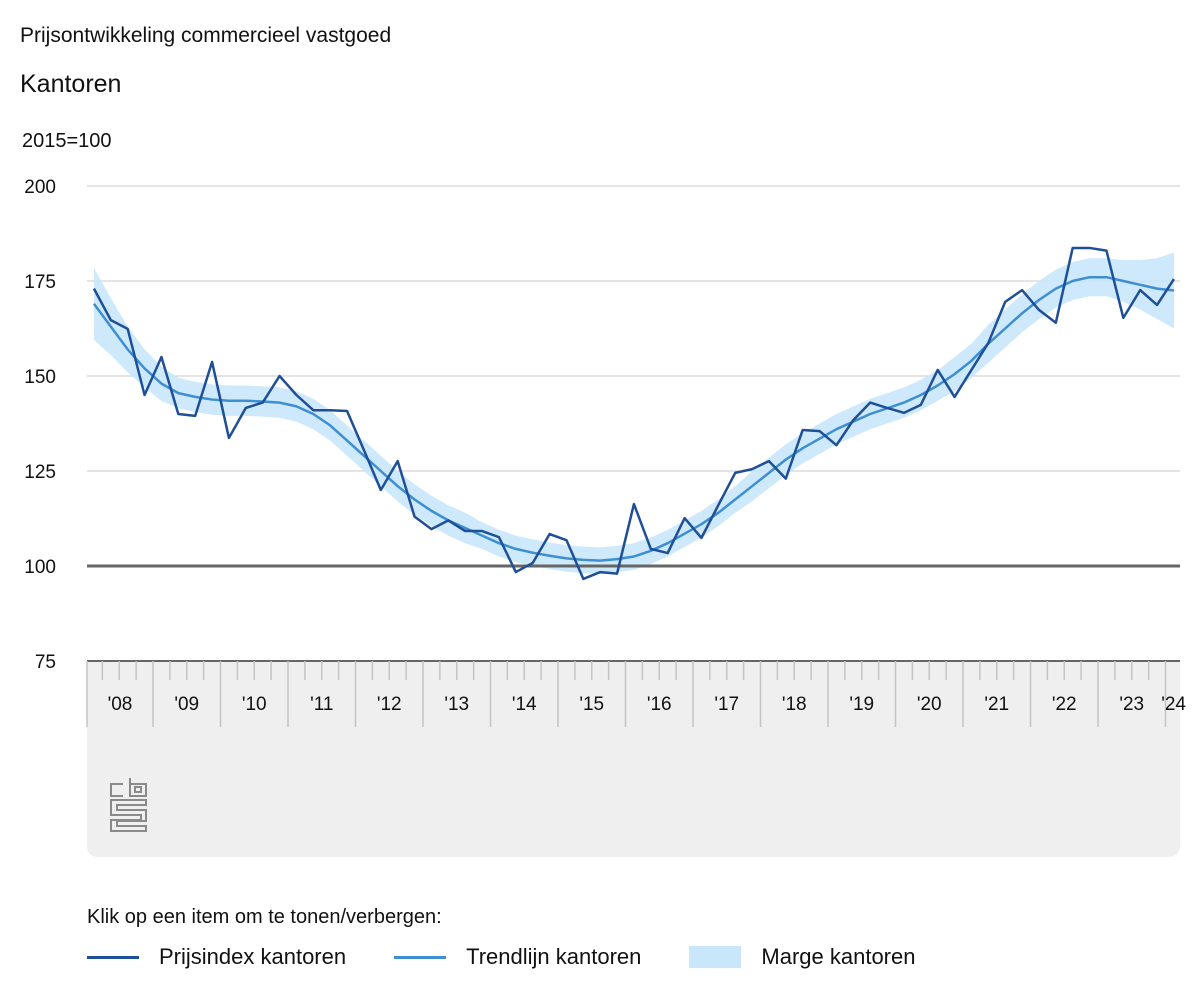 The height and width of the screenshot is (1000, 1200). I want to click on x-tick-label: '11, so click(321, 704).